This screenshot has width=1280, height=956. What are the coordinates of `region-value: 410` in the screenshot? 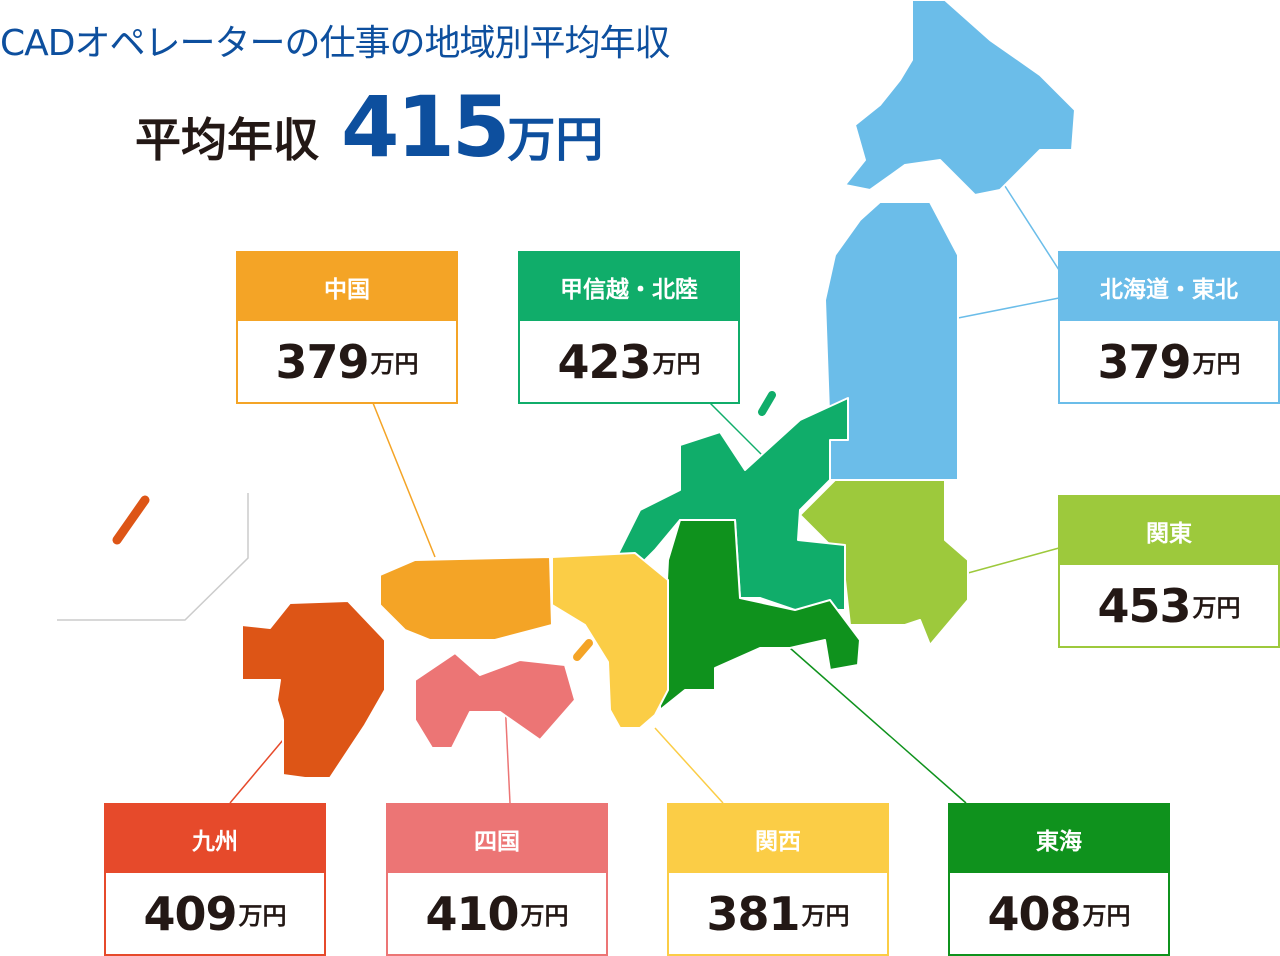 It's located at (472, 913).